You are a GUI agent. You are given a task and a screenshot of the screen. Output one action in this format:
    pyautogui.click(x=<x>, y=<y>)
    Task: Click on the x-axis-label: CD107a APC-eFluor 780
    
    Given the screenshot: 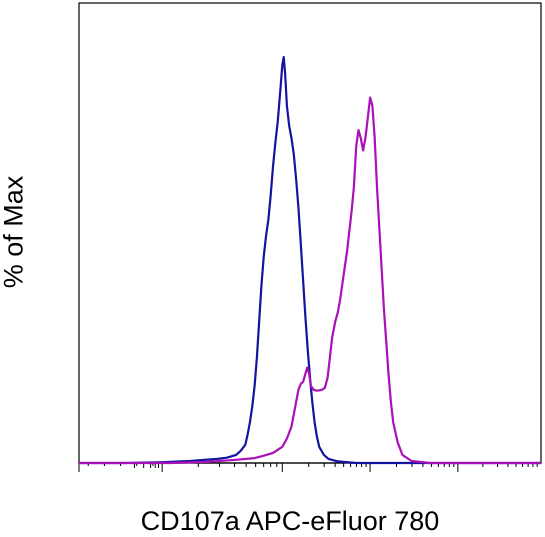 What is the action you would take?
    pyautogui.click(x=290, y=521)
    